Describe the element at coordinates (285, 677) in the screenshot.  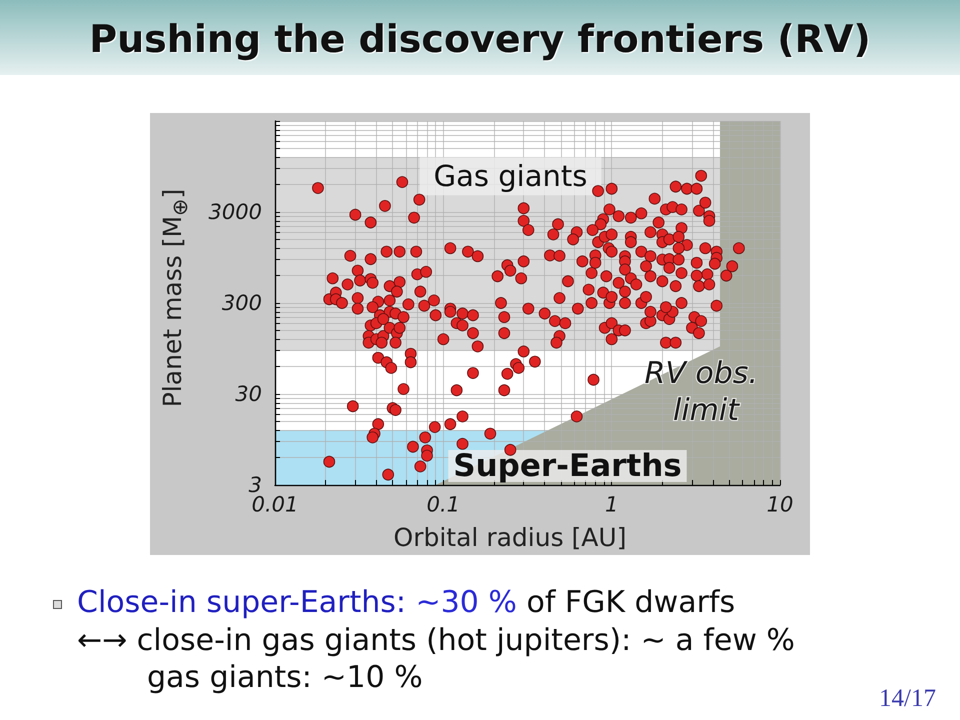
I see `text: gas giants: ~10 %` at that location.